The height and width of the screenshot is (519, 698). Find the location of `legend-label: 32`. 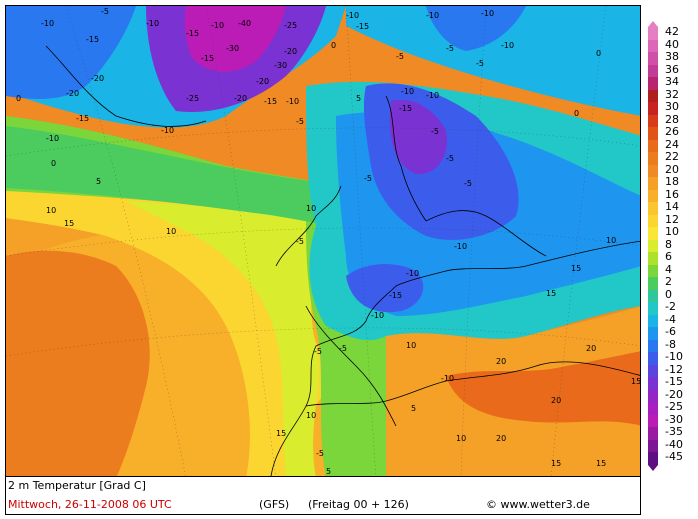

legend-label: 32 is located at coordinates (672, 94).